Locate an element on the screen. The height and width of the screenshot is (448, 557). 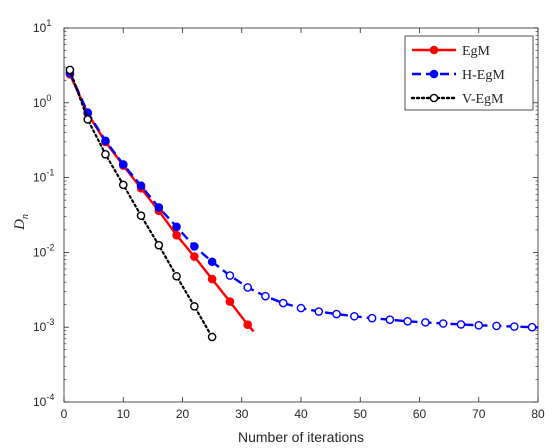
legend-items: EgM H-EgM V-EgM is located at coordinates (457, 75).